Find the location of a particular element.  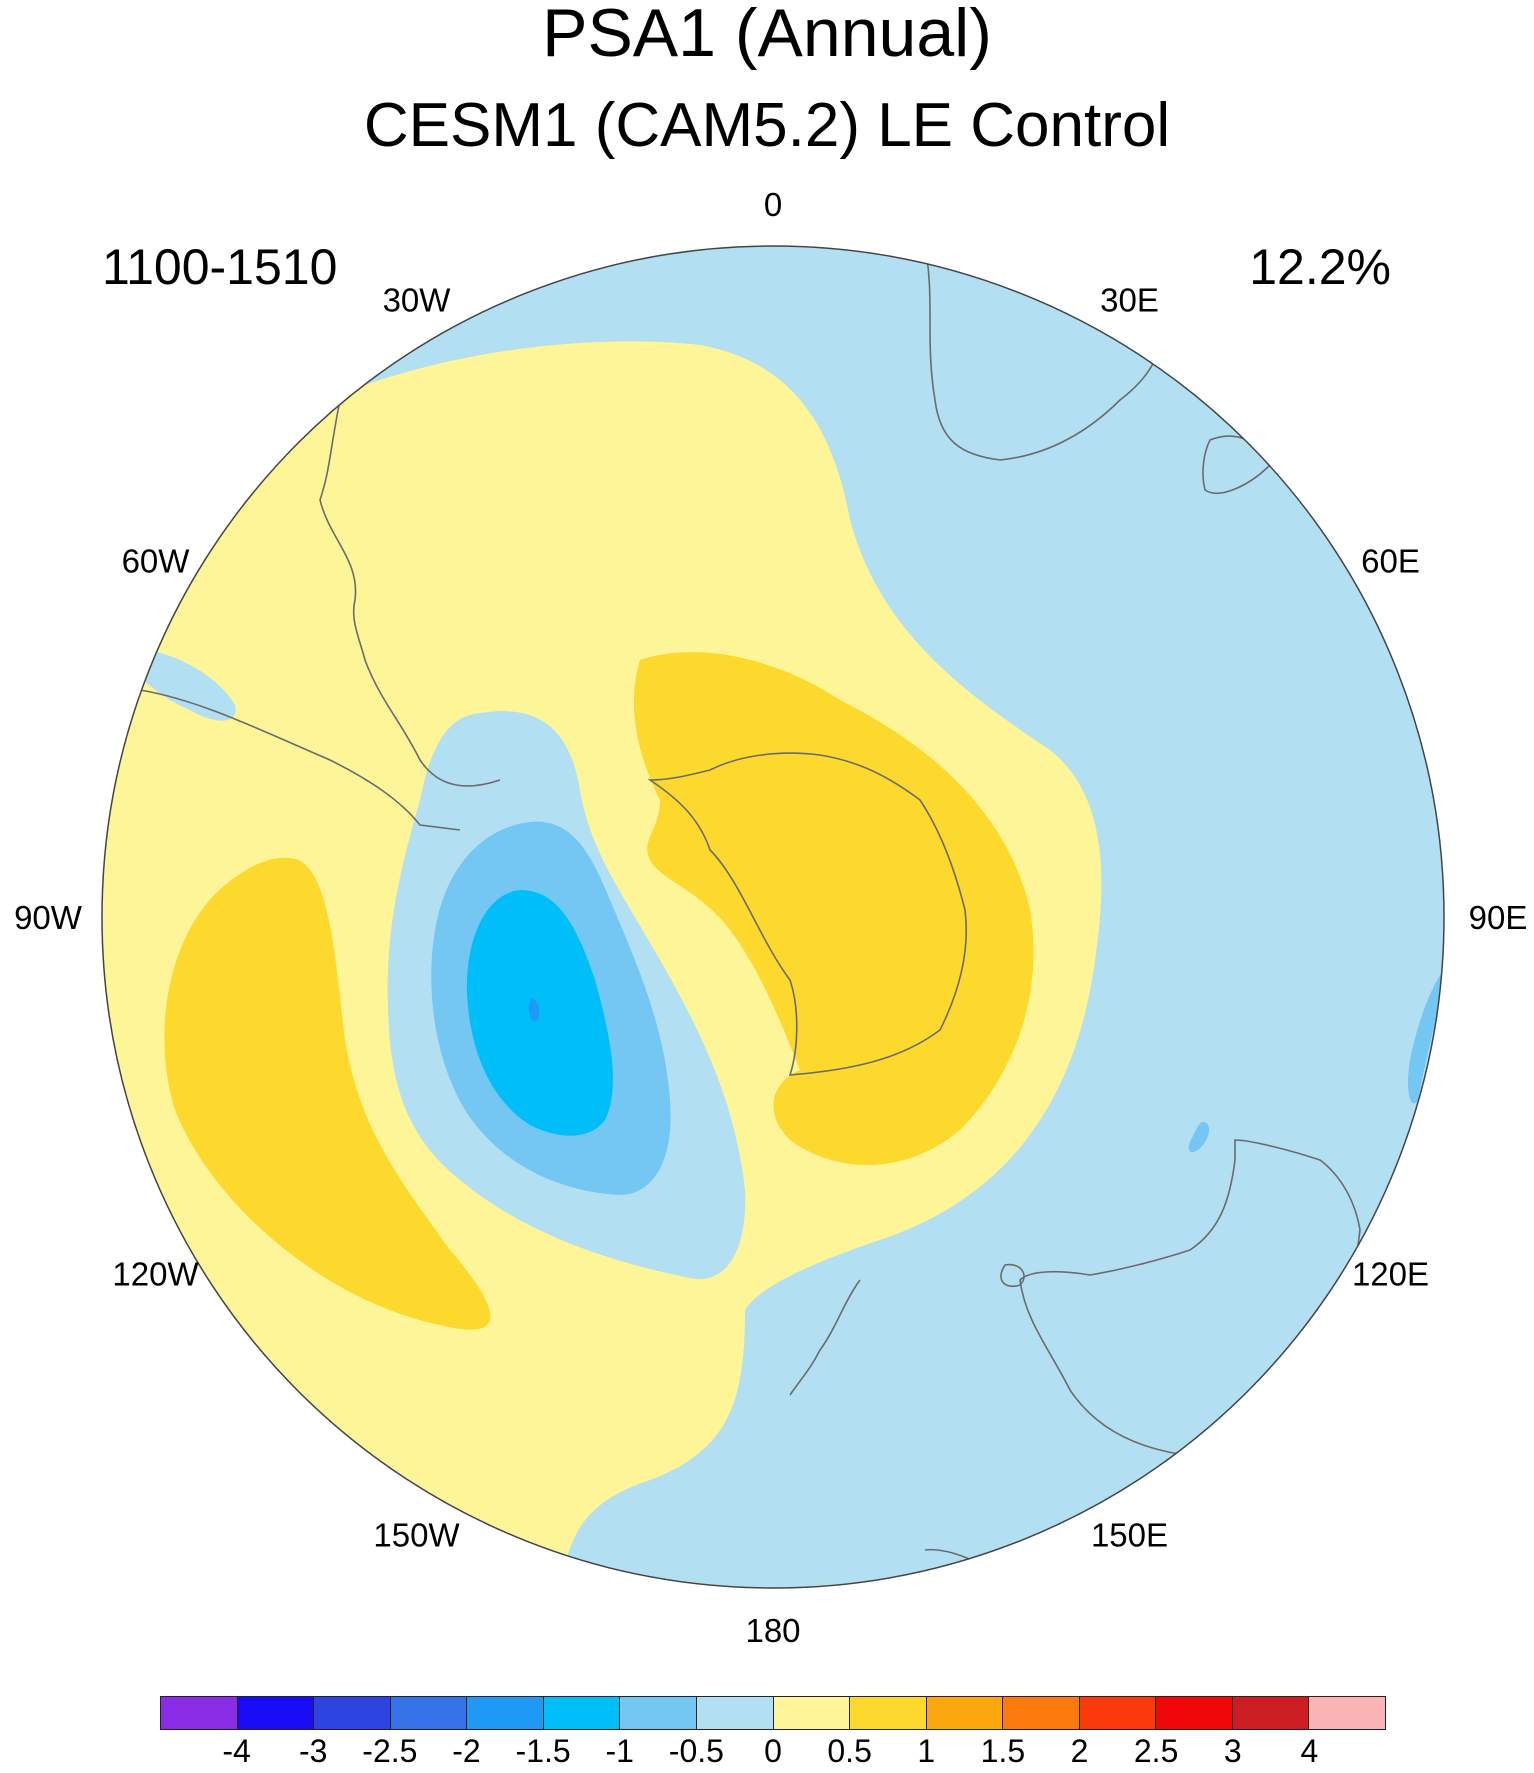

colorbar-tick-label: 4 is located at coordinates (1309, 1751).